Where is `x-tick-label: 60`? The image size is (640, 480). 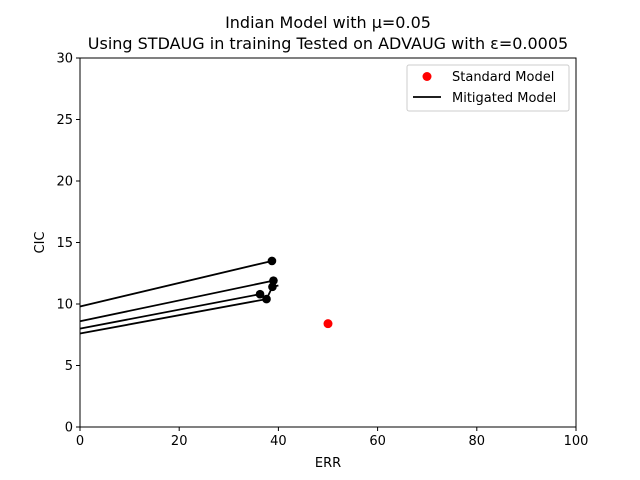
x-tick-label: 60 is located at coordinates (377, 441).